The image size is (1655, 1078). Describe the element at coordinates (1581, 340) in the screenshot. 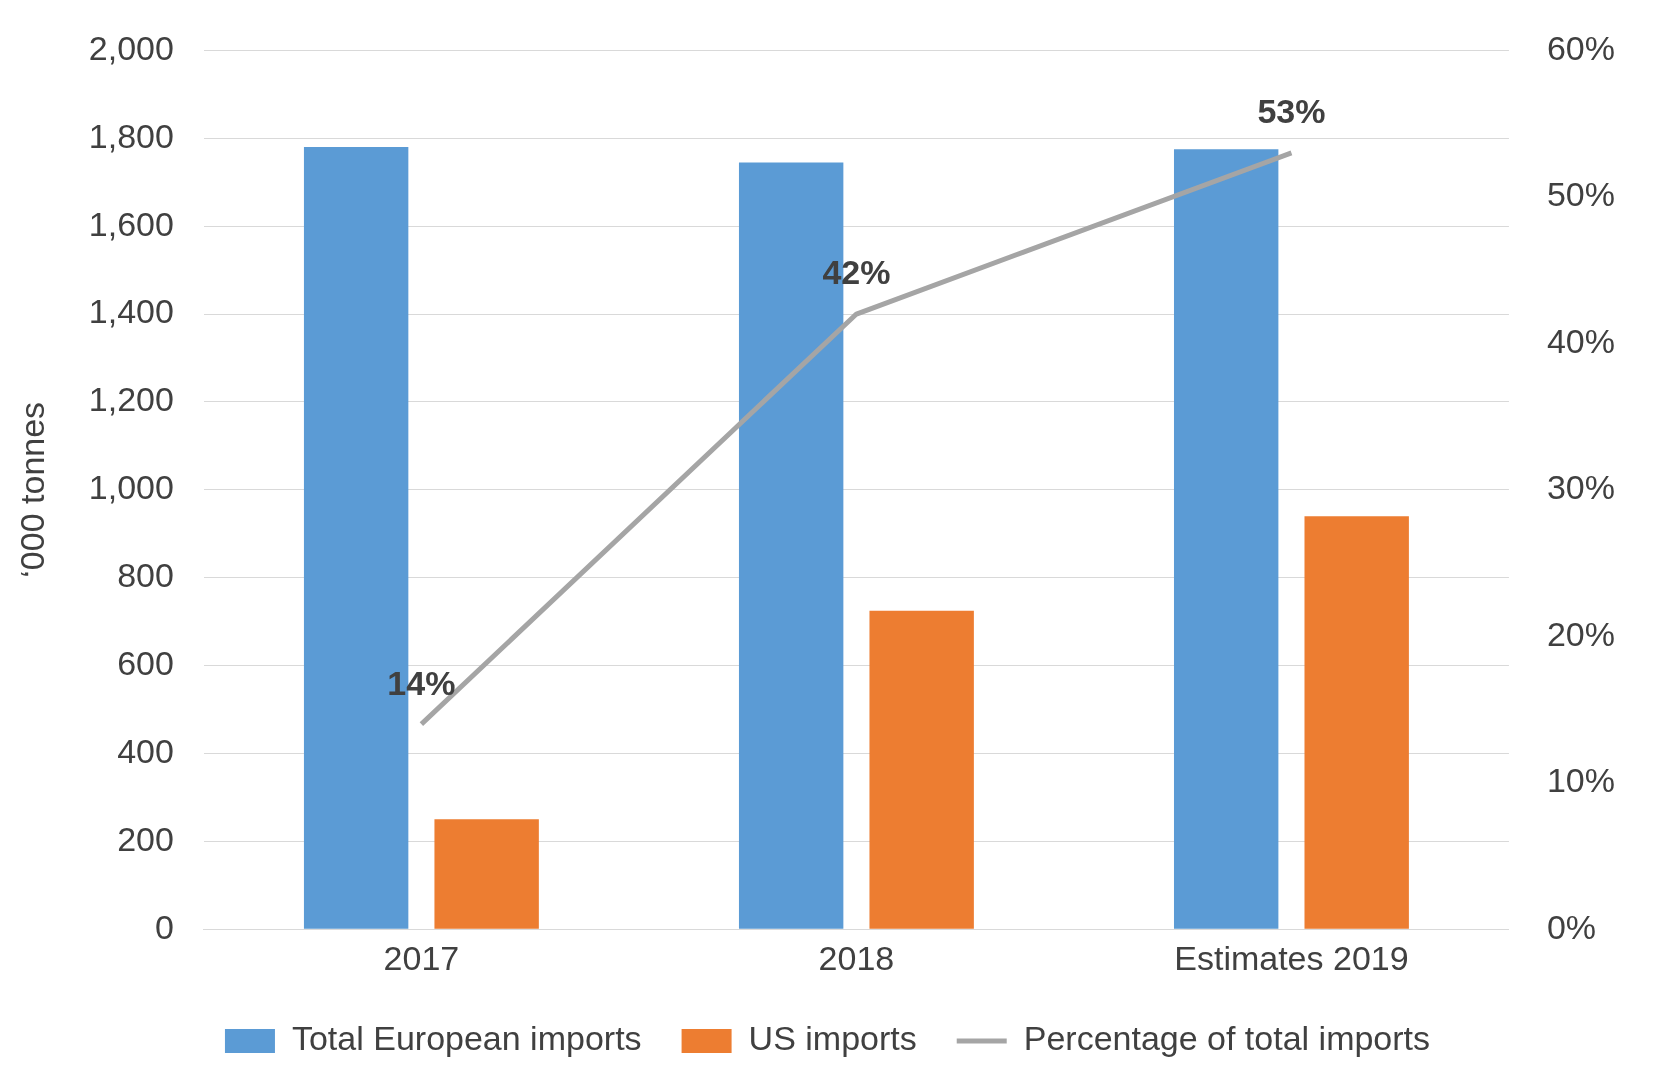

I see `y2-tick-label: 40%` at that location.